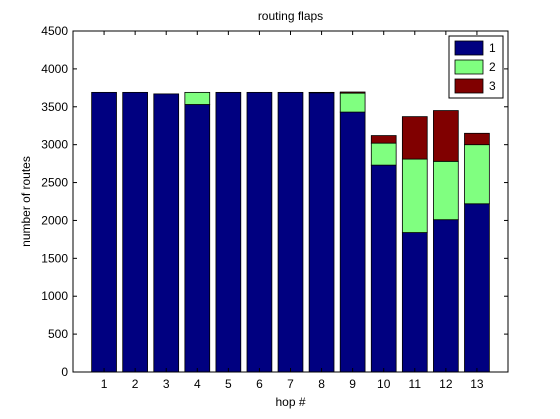 This screenshot has width=560, height=419. What do you see at coordinates (290, 16) in the screenshot?
I see `chart-title: routing flaps` at bounding box center [290, 16].